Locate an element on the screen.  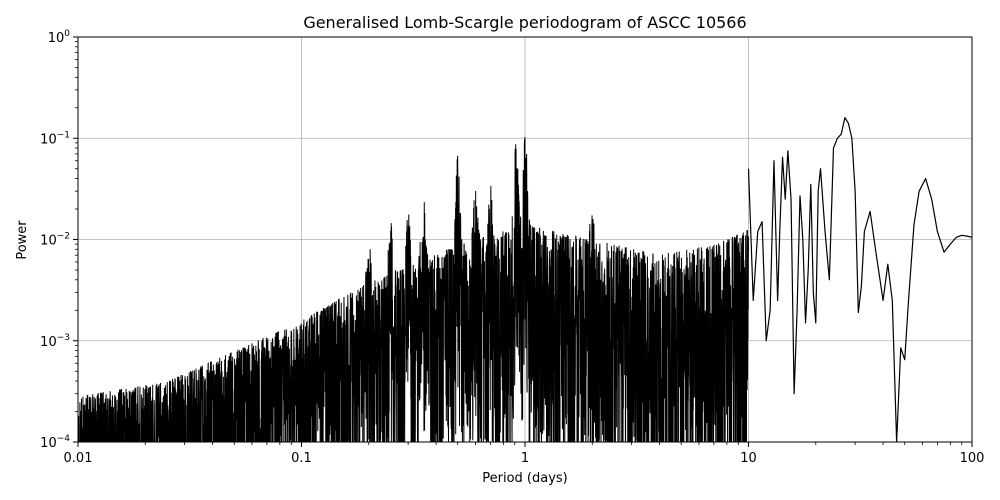
x-tick-label: 100 is located at coordinates (972, 458).